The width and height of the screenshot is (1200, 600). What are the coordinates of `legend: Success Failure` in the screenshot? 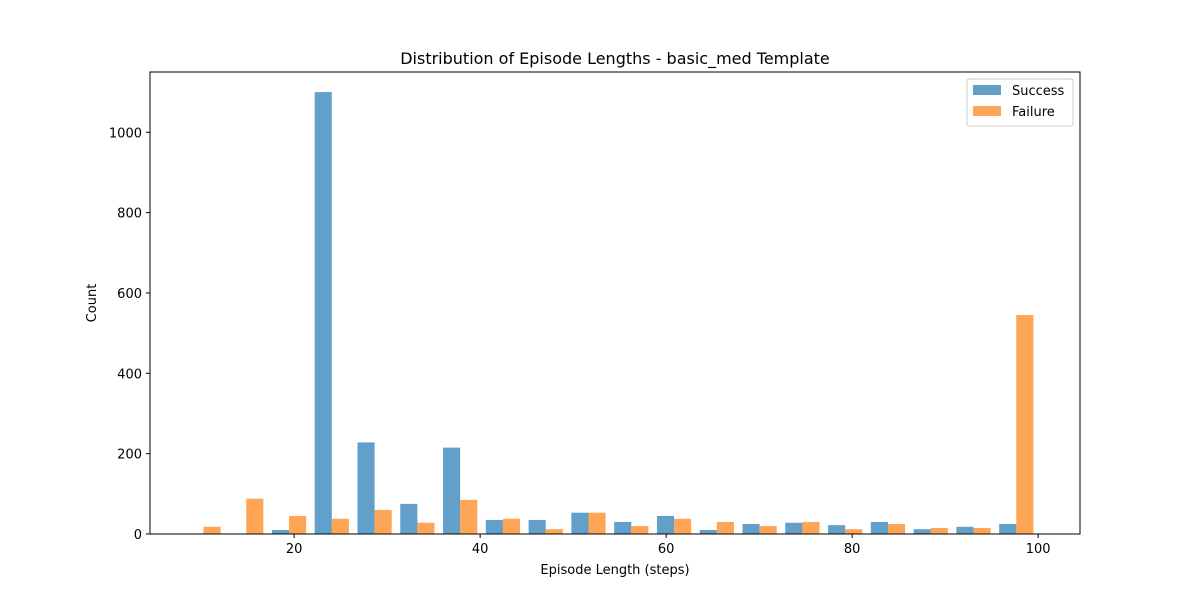 It's located at (1020, 102).